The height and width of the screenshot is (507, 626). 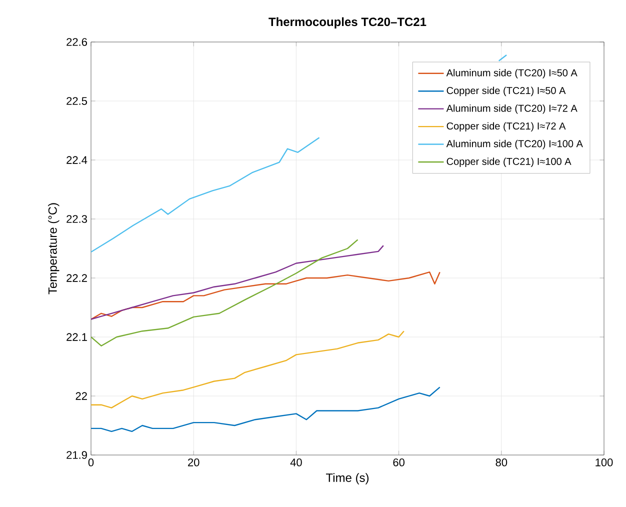 What do you see at coordinates (296, 462) in the screenshot?
I see `x-tick-label: 40` at bounding box center [296, 462].